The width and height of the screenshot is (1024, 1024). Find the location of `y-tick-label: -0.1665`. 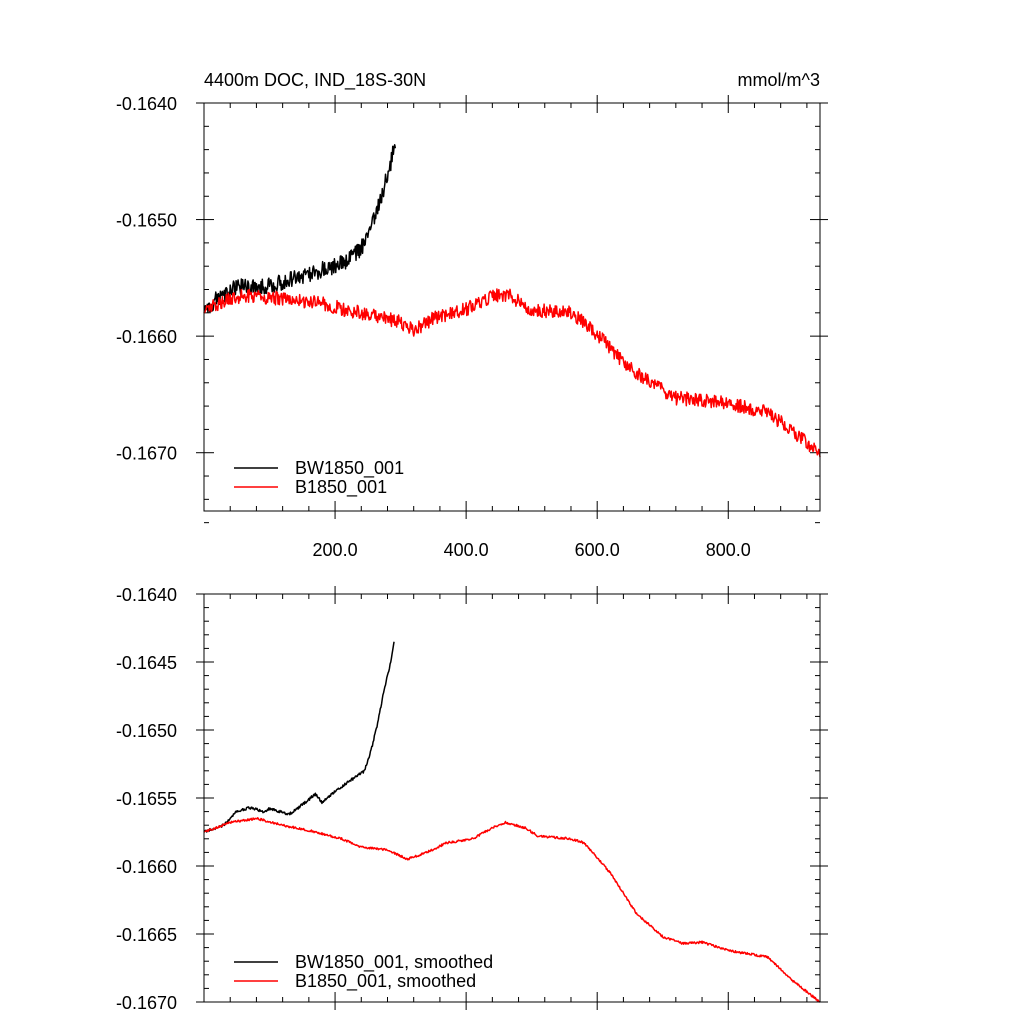

y-tick-label: -0.1665 is located at coordinates (146, 935).